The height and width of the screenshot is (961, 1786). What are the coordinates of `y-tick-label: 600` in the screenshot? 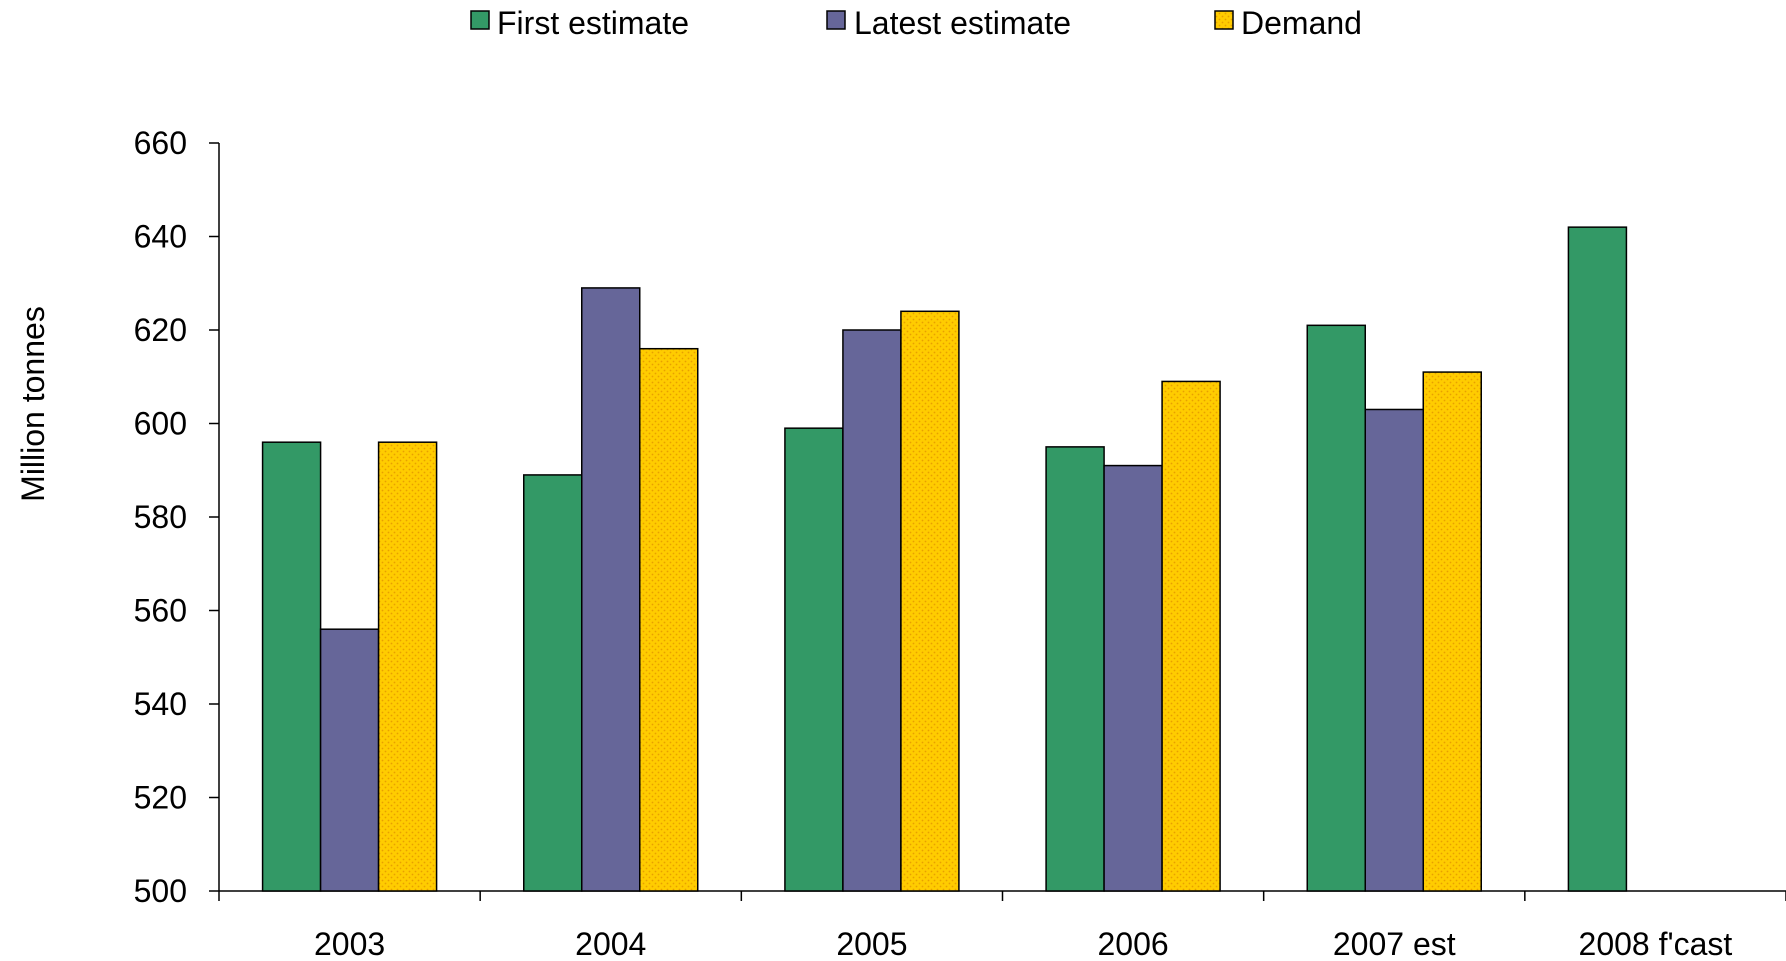 It's located at (160, 424).